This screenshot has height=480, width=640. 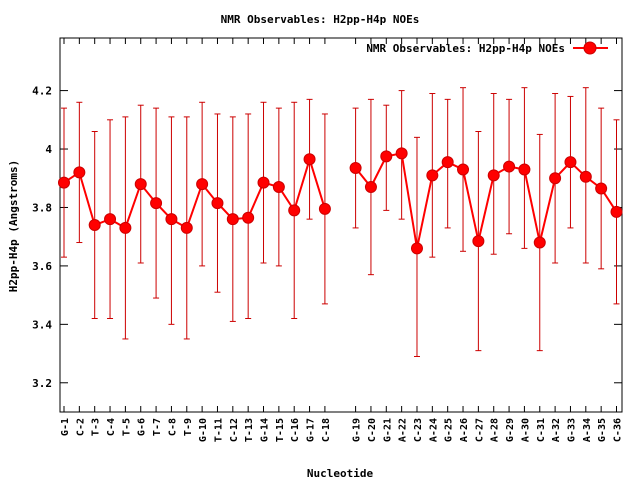 I want to click on x-tick-label: G-19, so click(x=357, y=430).